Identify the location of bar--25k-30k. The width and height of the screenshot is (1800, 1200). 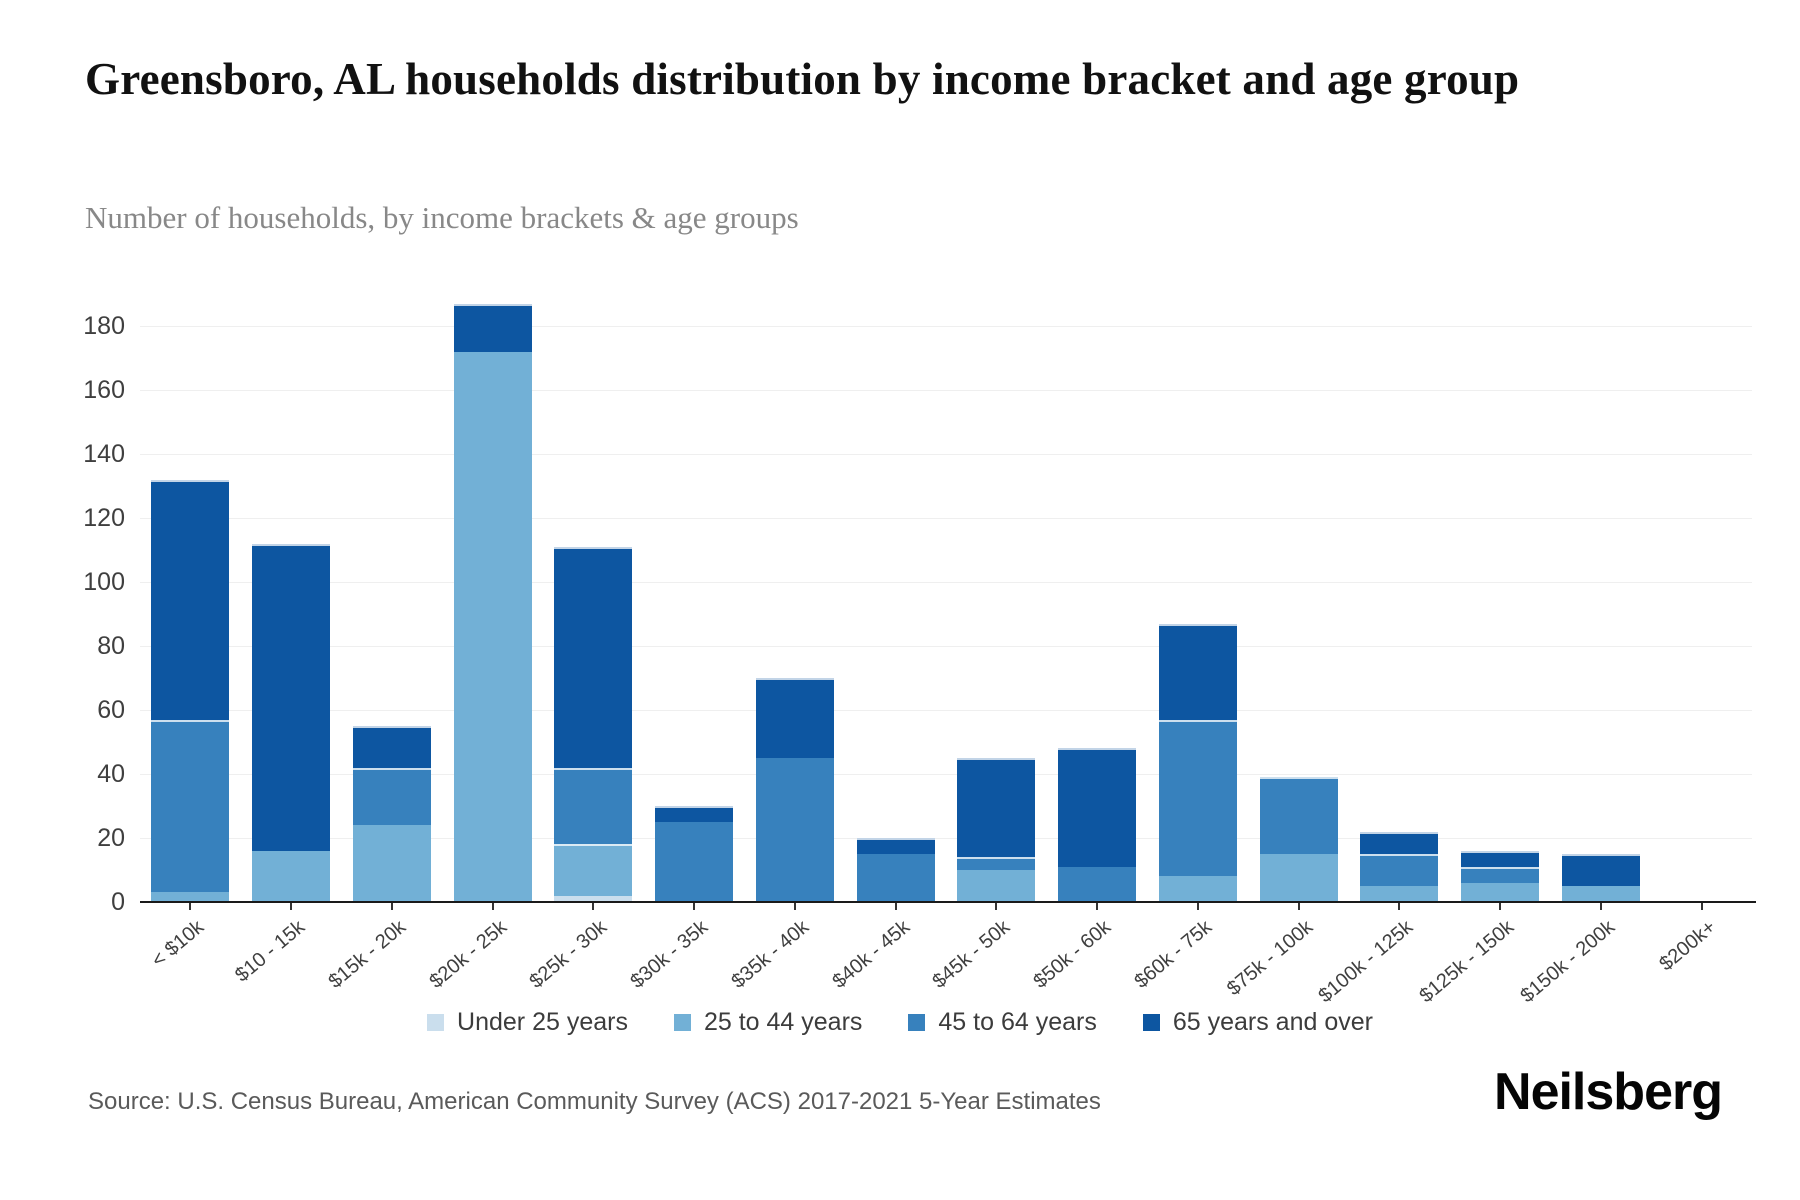
(593, 598).